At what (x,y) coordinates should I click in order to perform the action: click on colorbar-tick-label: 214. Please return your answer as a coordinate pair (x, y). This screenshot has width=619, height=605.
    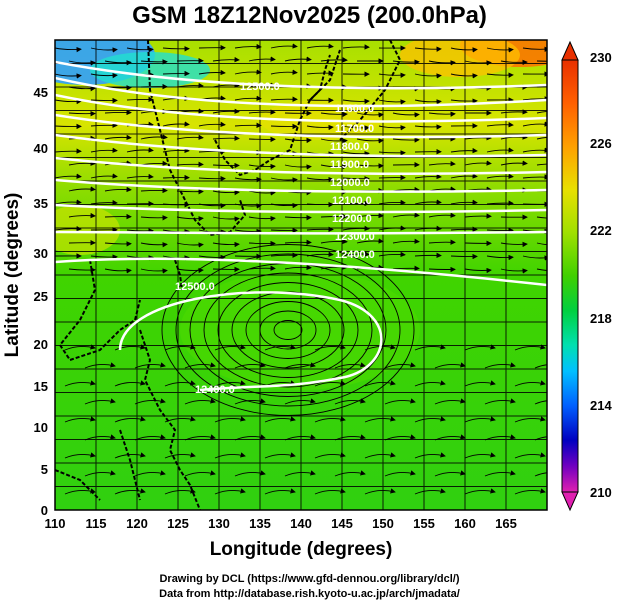
    Looking at the image, I should click on (601, 405).